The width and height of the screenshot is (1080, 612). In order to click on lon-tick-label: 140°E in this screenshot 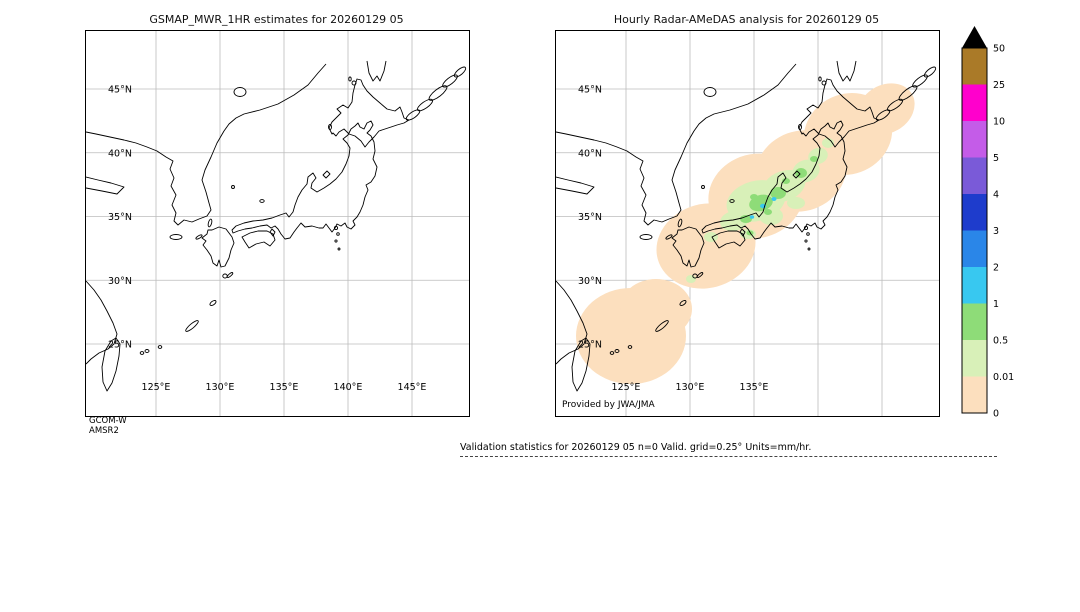, I will do `click(348, 387)`.